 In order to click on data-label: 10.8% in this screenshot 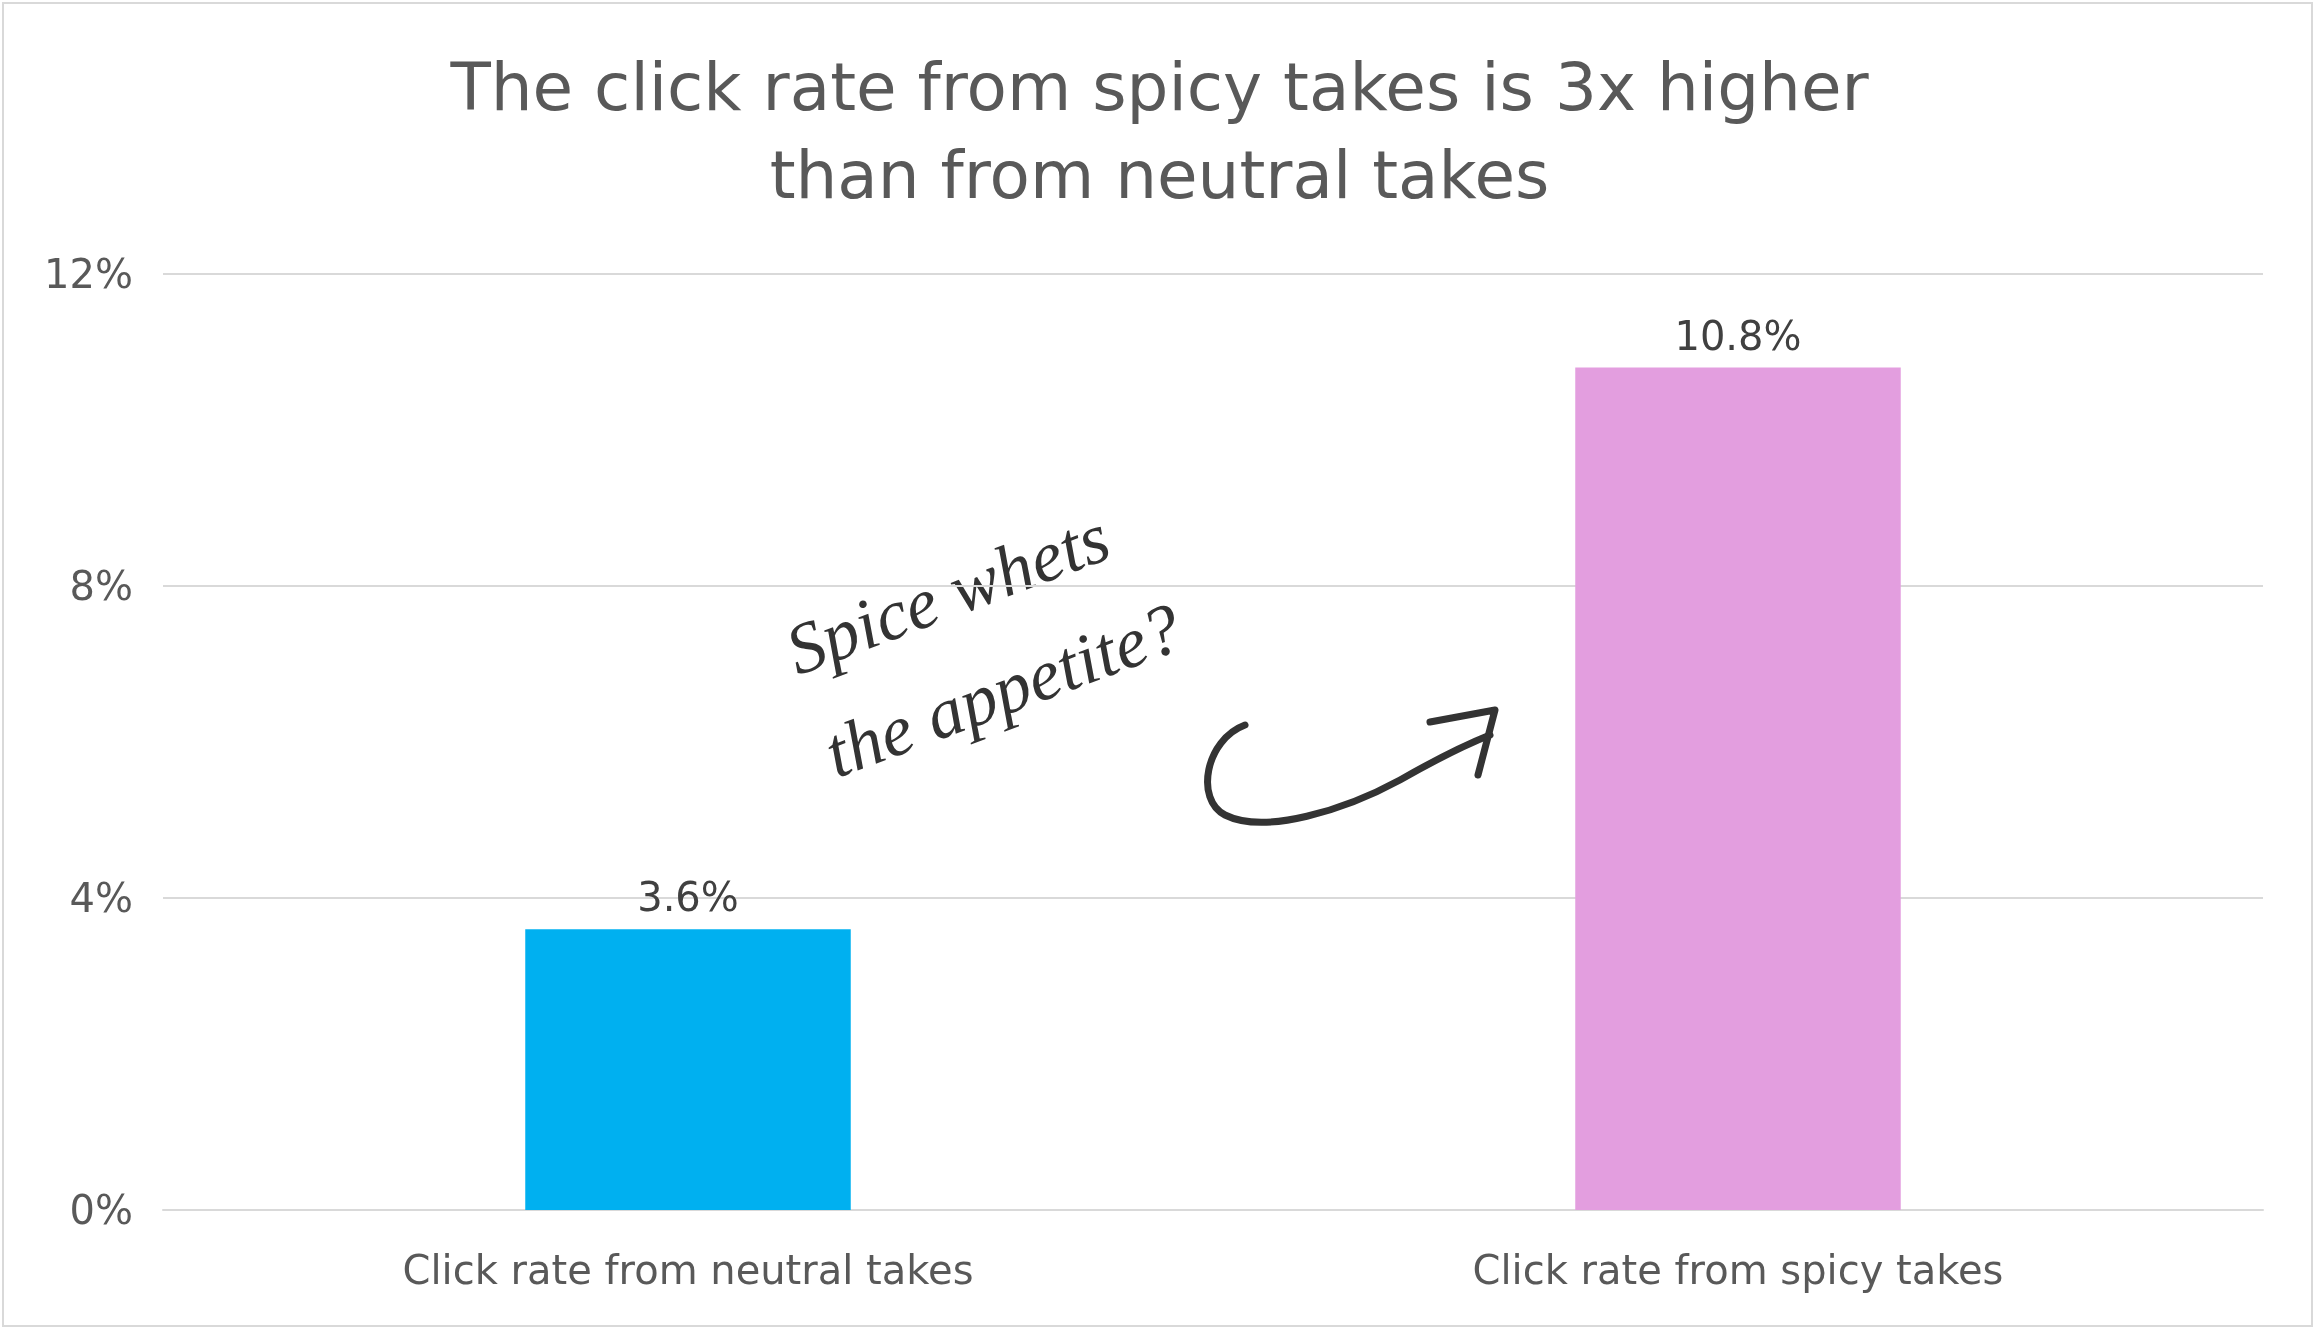, I will do `click(1738, 335)`.